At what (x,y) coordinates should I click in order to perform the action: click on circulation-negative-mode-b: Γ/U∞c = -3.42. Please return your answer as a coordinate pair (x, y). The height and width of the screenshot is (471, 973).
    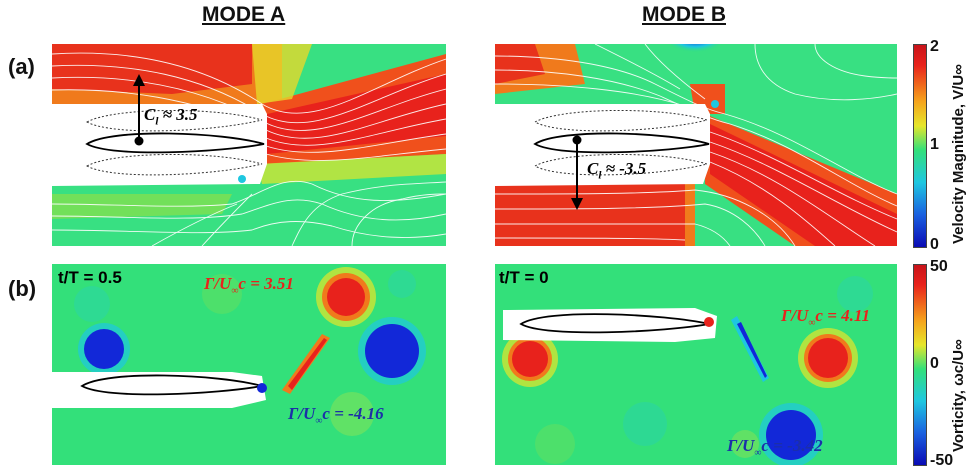
    Looking at the image, I should click on (775, 447).